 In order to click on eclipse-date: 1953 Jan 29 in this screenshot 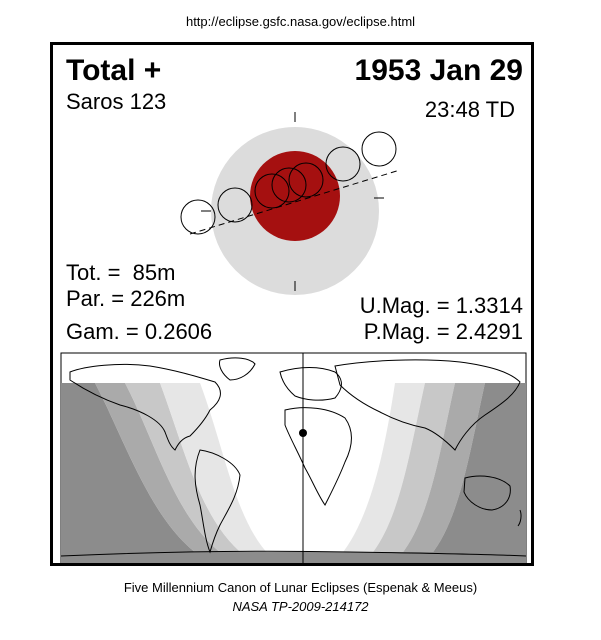, I will do `click(438, 70)`.